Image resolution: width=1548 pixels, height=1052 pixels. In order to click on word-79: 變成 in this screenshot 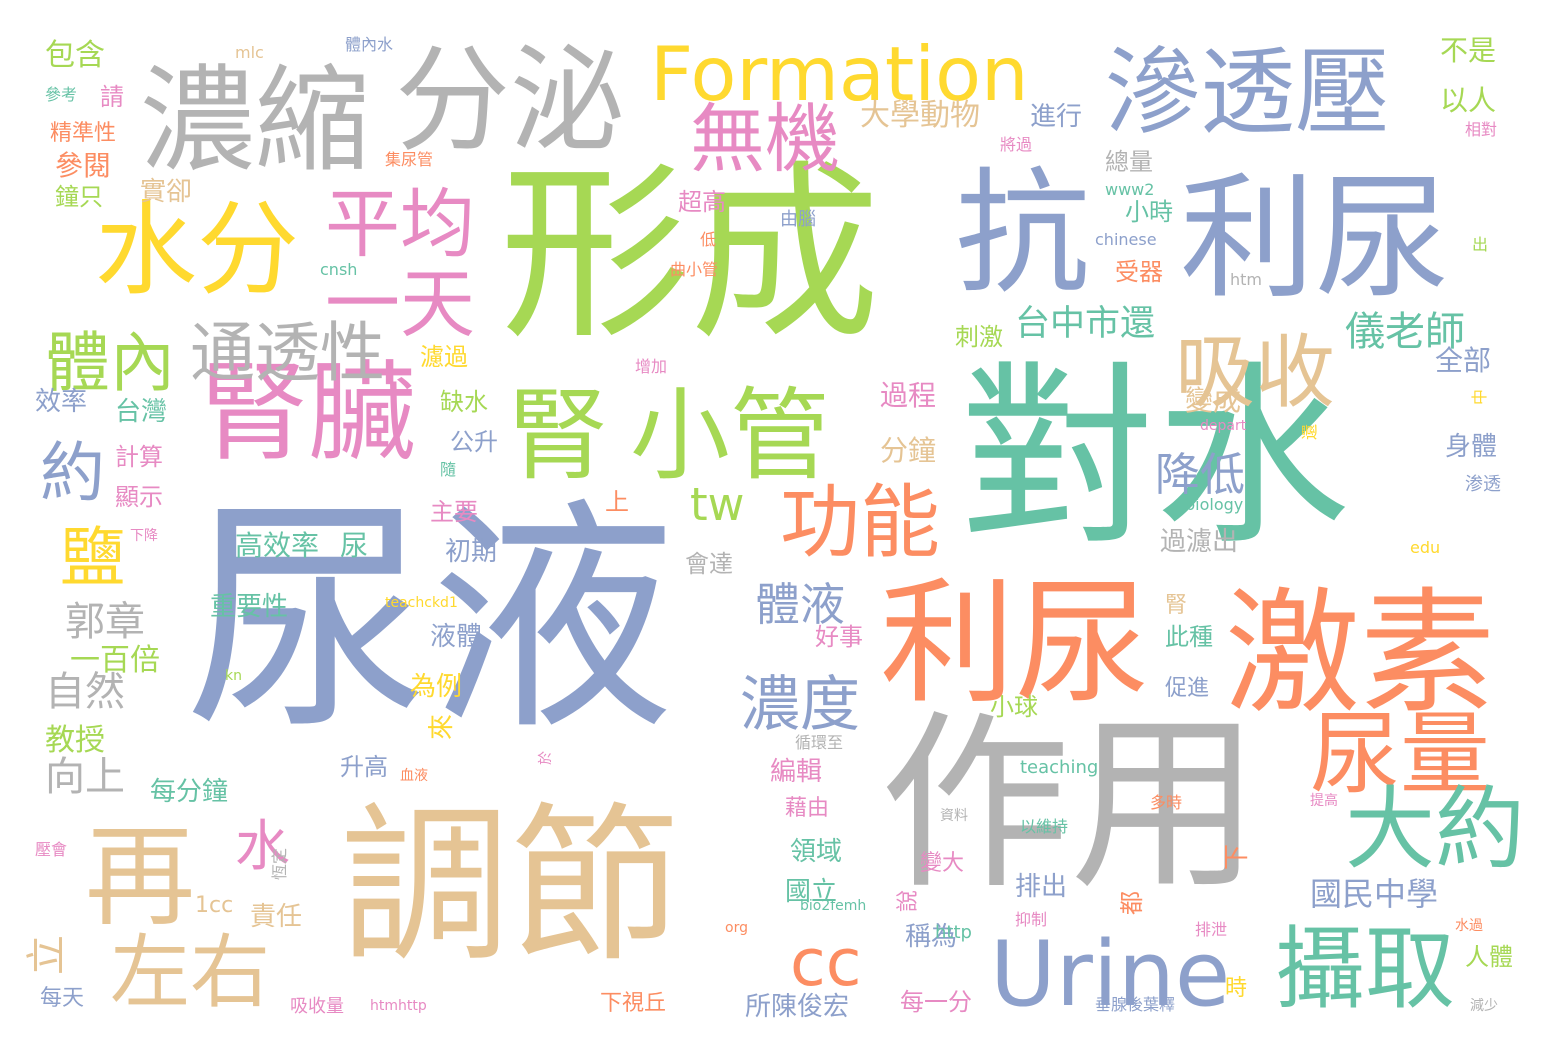, I will do `click(1213, 400)`.